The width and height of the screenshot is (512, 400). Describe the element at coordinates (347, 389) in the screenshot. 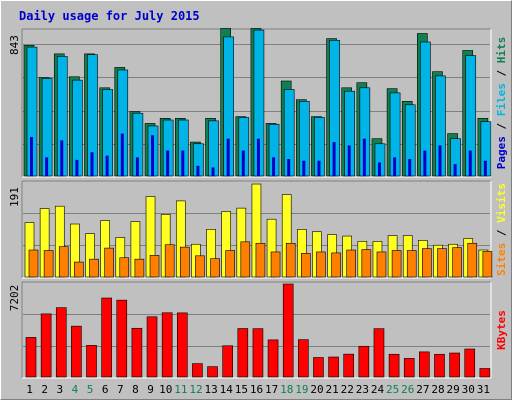

I see `x-tick-label: 22` at that location.